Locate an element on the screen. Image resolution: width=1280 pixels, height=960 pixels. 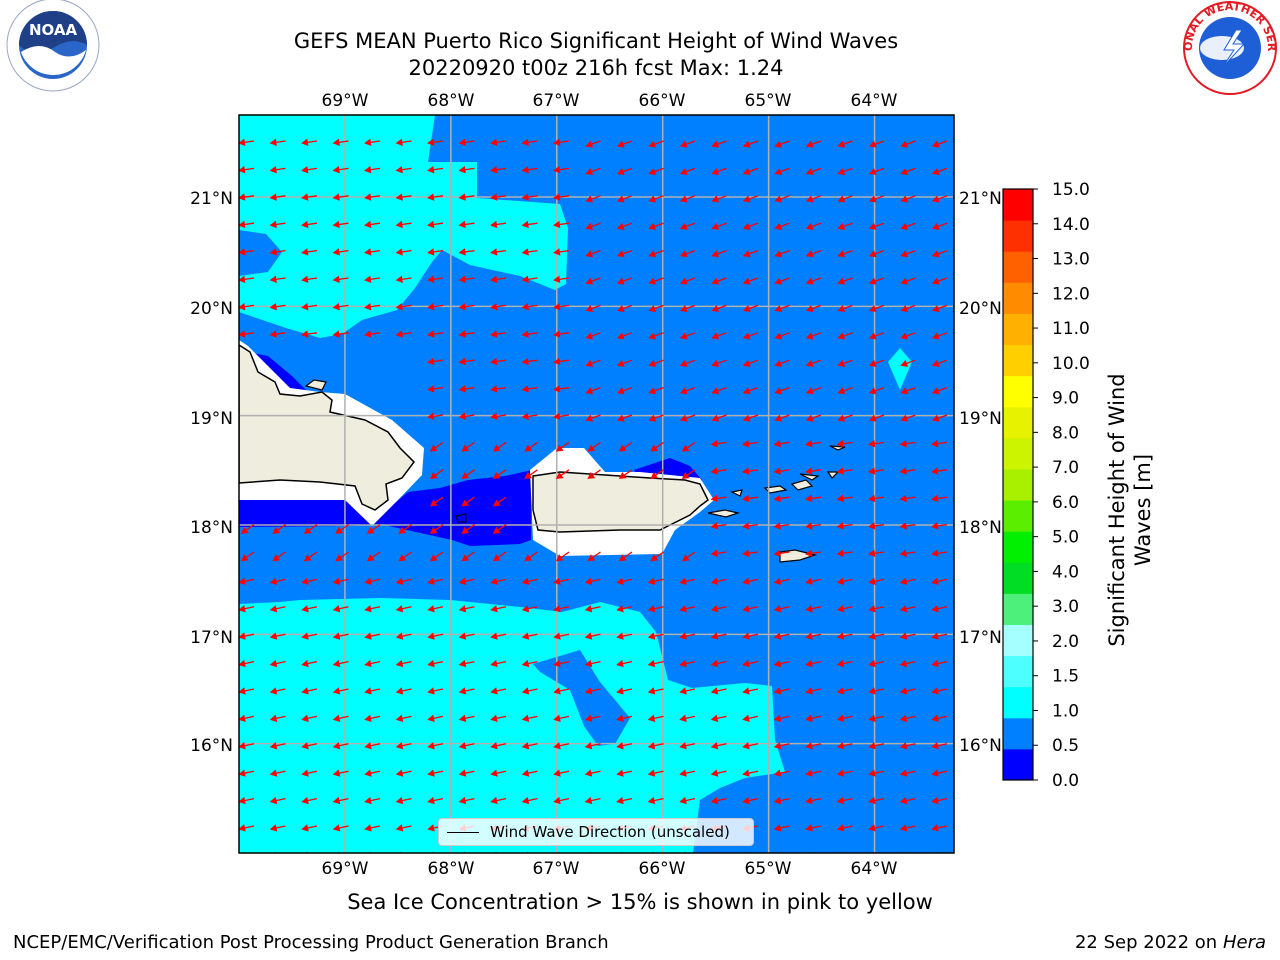
nws-logo-text: NATIONAL WEATHER SERVICE is located at coordinates (639, 26).